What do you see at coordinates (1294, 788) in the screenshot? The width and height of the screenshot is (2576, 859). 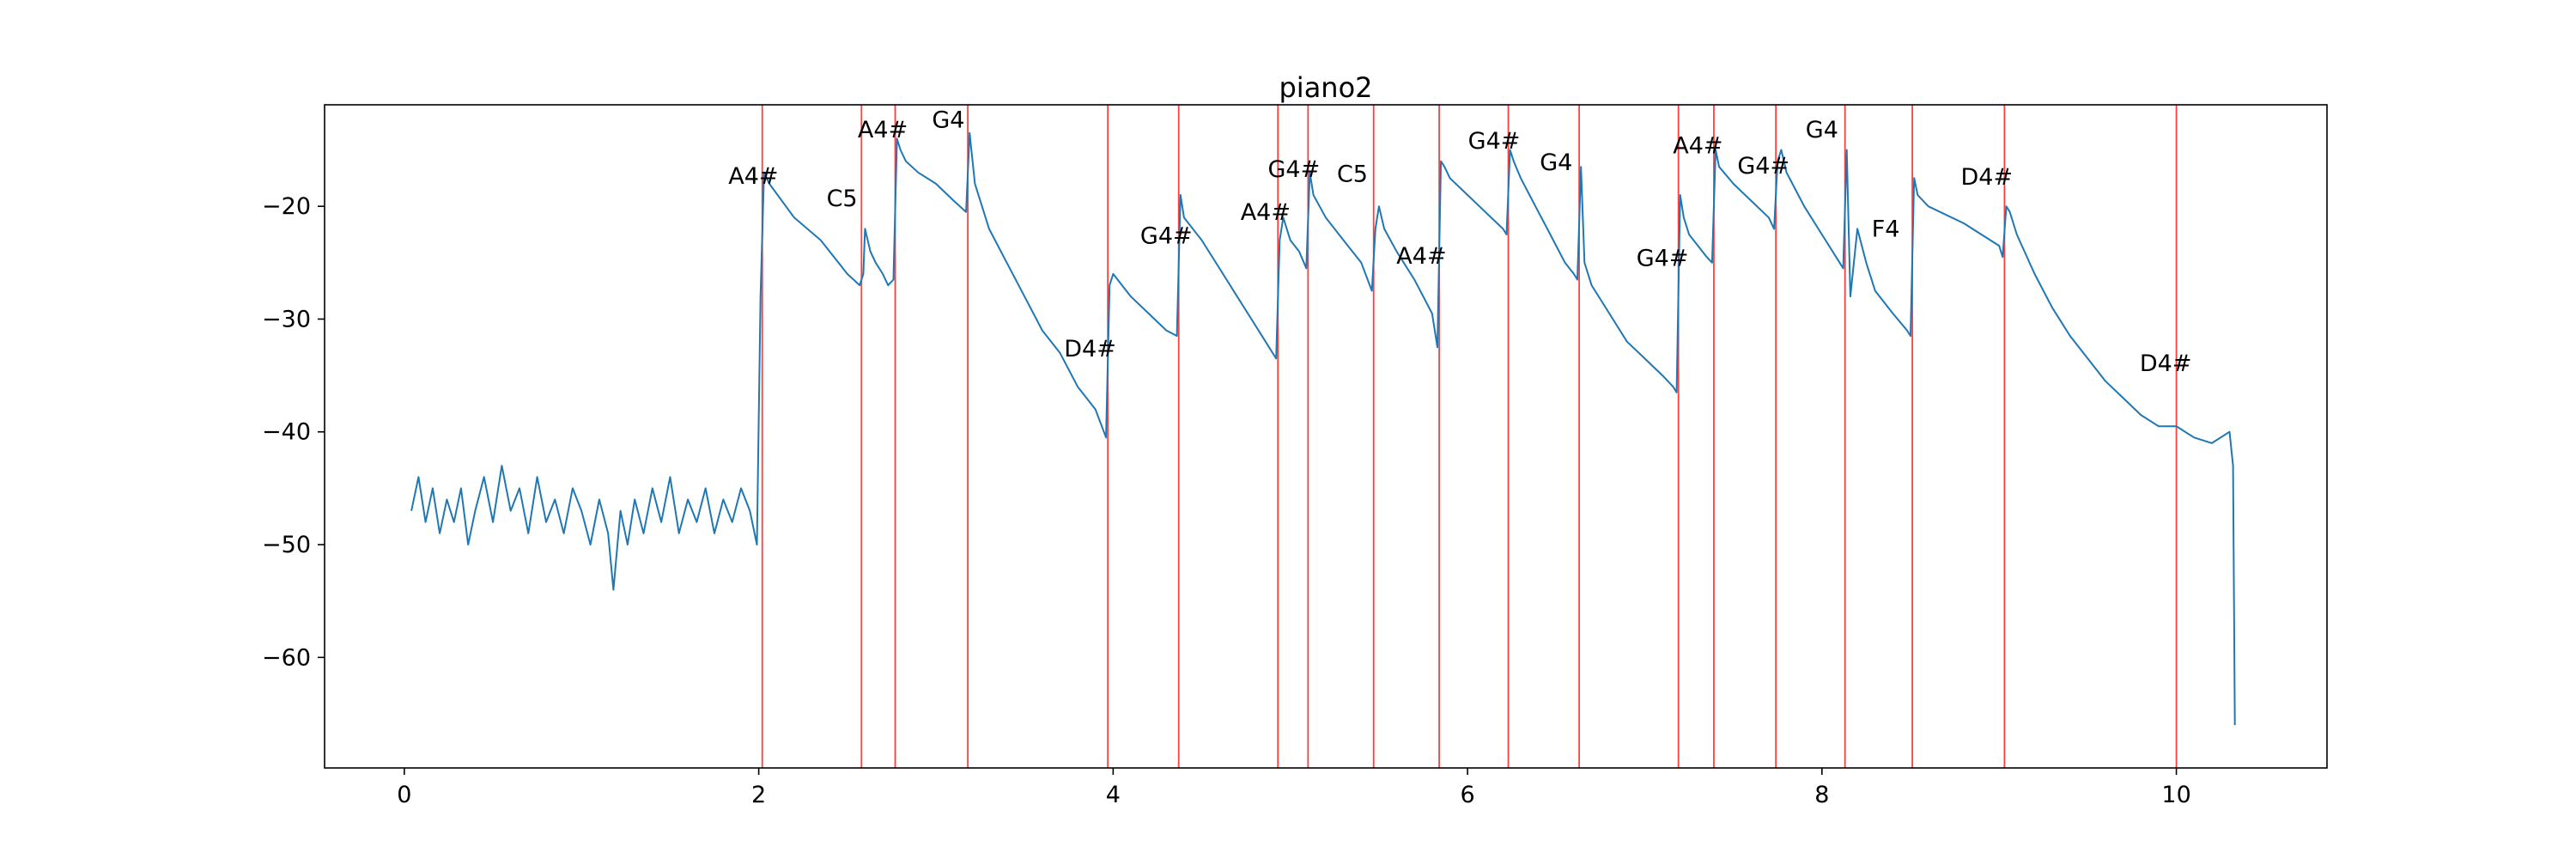 I see `x-axis: 0 2 4 6 8 10` at bounding box center [1294, 788].